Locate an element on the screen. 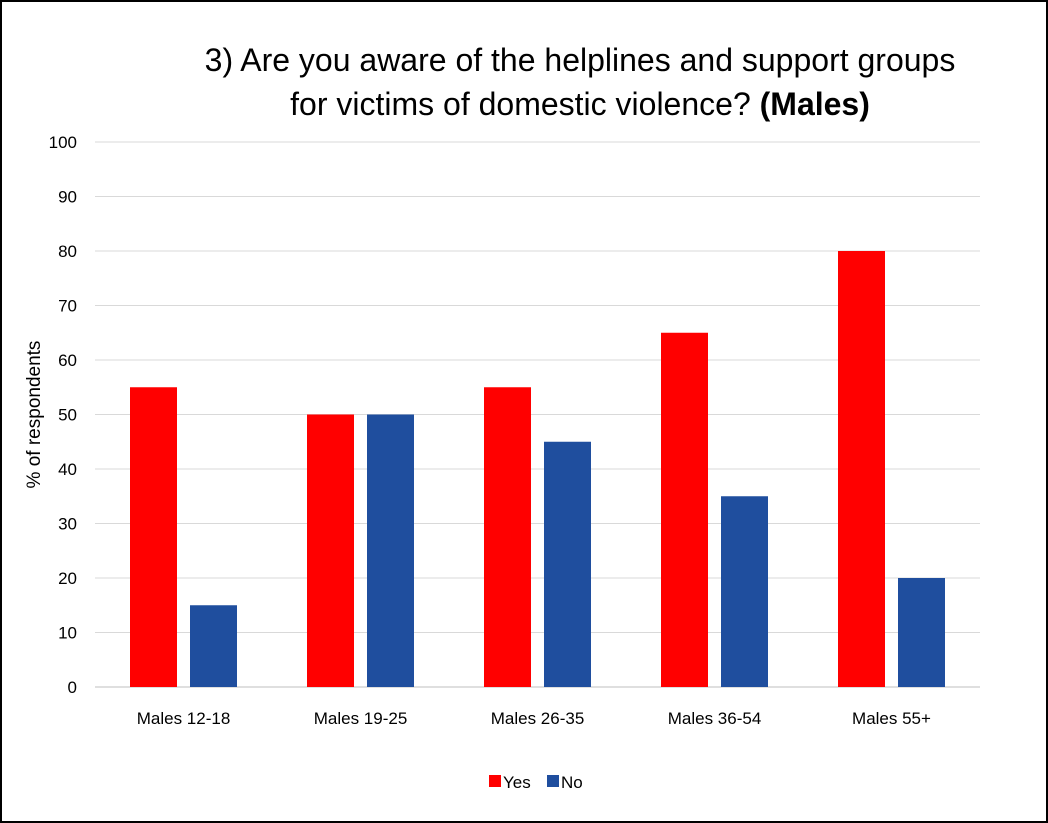 The height and width of the screenshot is (823, 1048). legend-label-no: No is located at coordinates (572, 782).